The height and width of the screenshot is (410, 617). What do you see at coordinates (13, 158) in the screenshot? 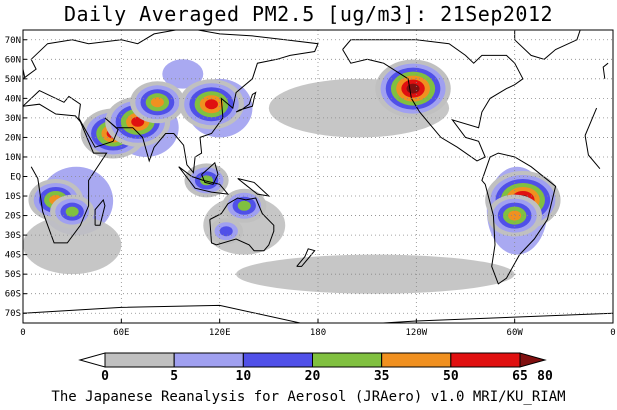
I see `lat-tick-label: 10N` at bounding box center [13, 158].